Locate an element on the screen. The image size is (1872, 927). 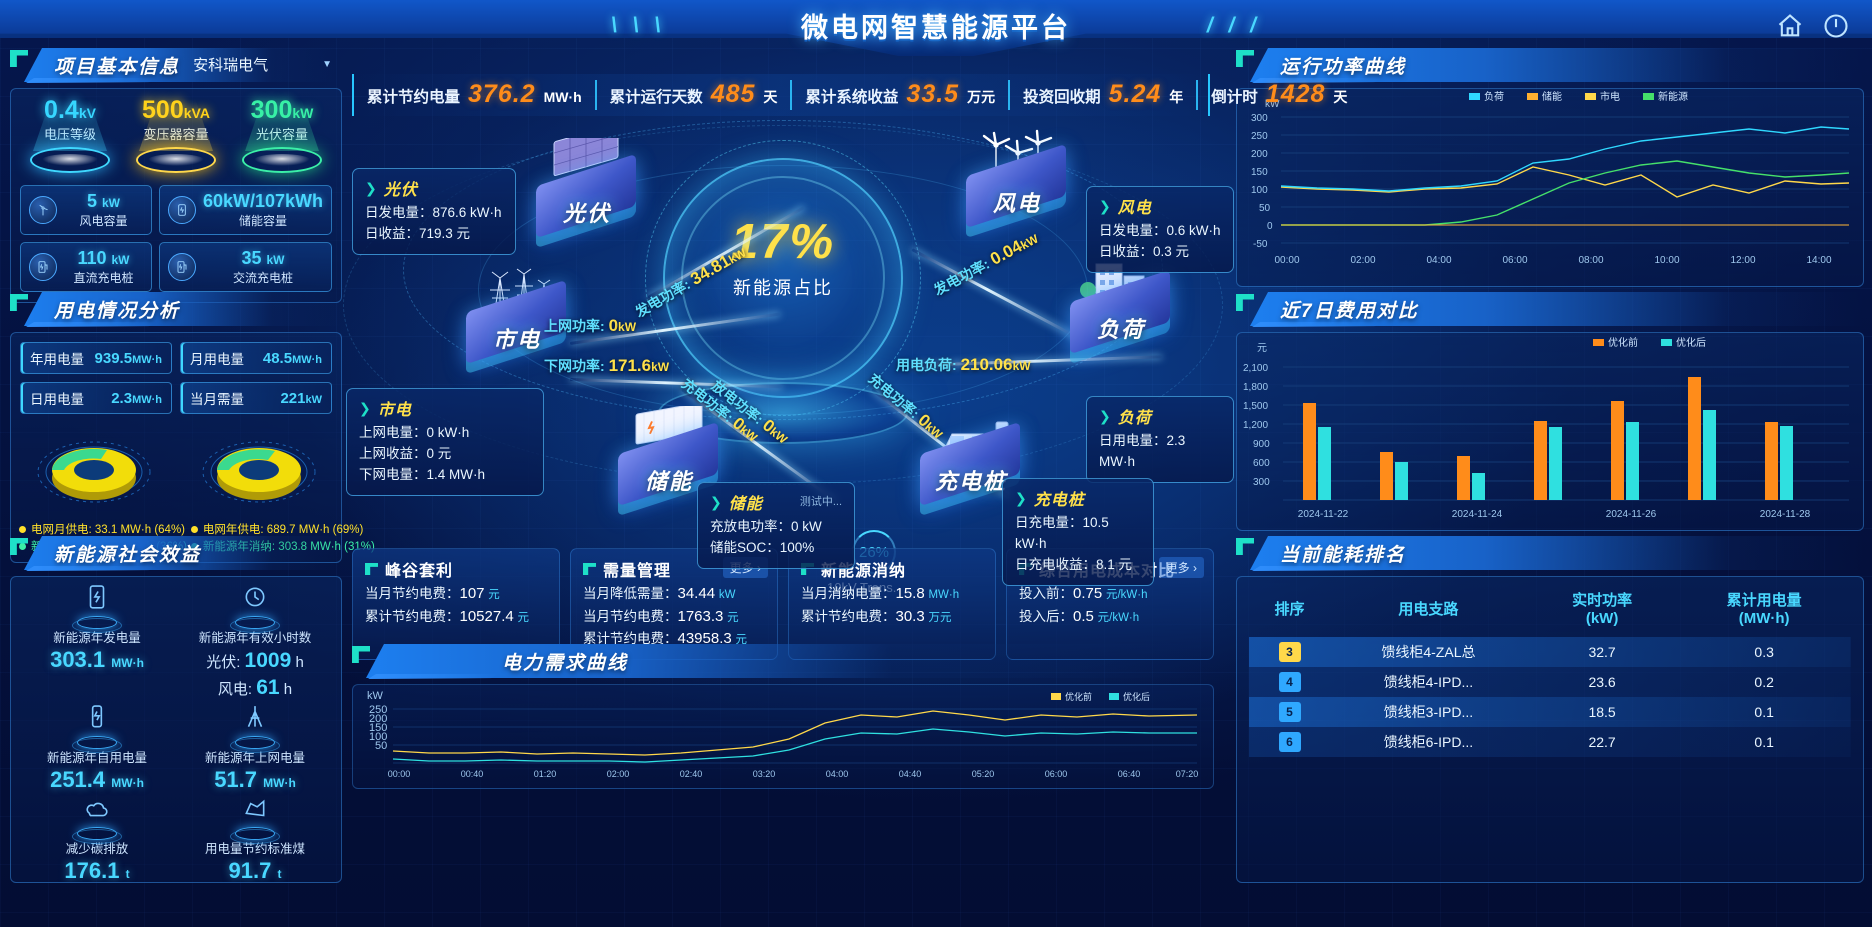
node-grid: 市电 is located at coordinates (517, 321).